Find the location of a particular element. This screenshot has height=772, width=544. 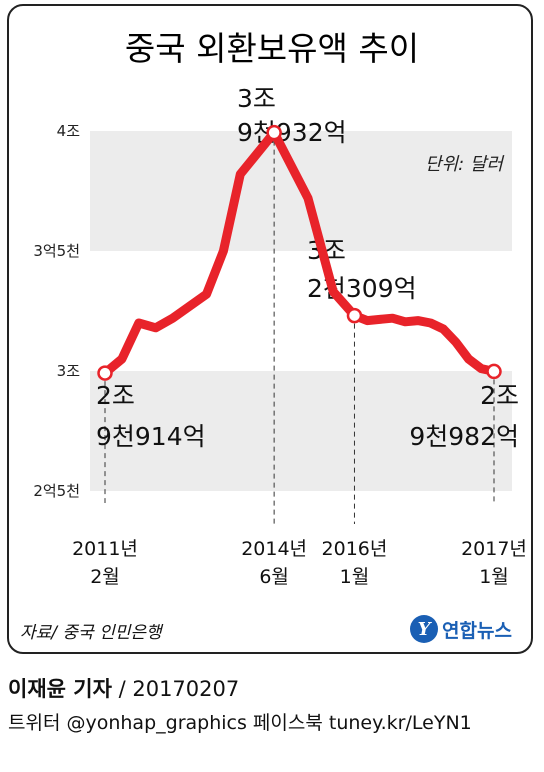

data-label: 2천309억 is located at coordinates (362, 288).